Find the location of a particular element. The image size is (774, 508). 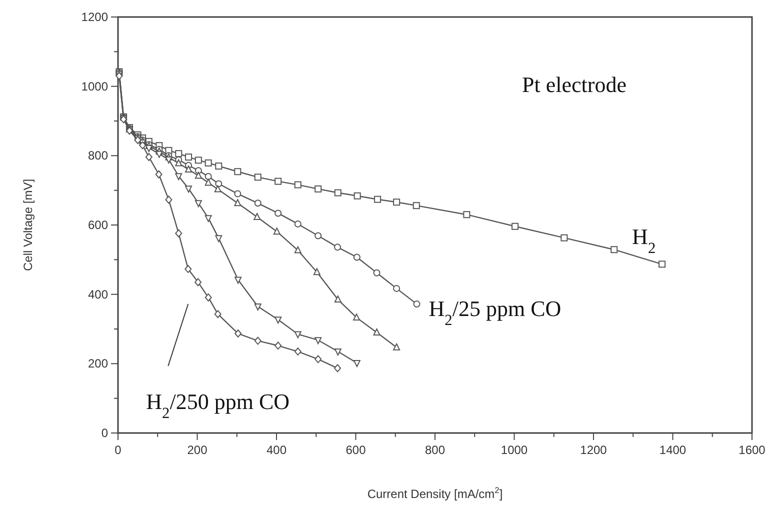

x-axis-title: Current Density [mA/cm$^{2}$] is located at coordinates (435, 493).